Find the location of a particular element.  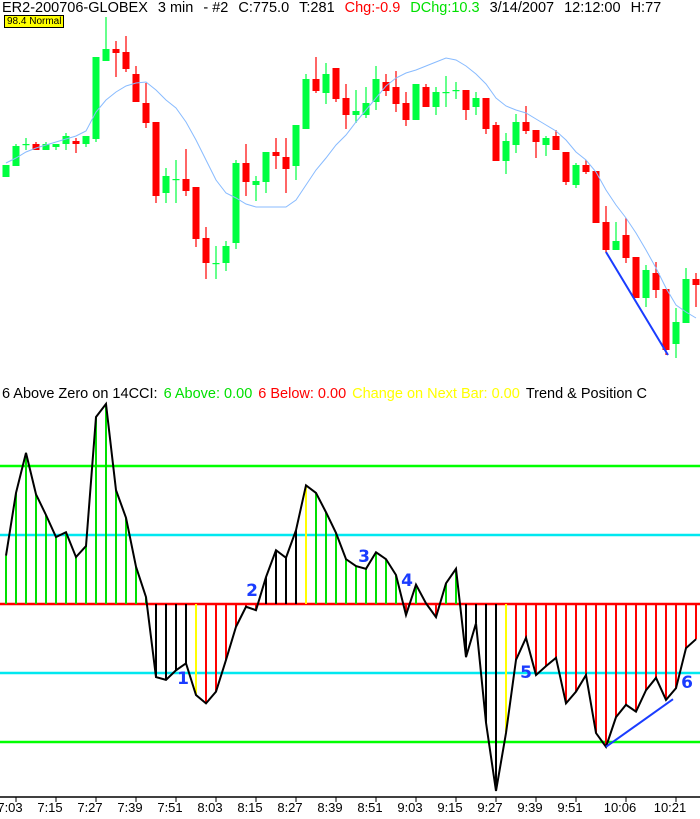

x-tick-label: 9:51 is located at coordinates (570, 807).